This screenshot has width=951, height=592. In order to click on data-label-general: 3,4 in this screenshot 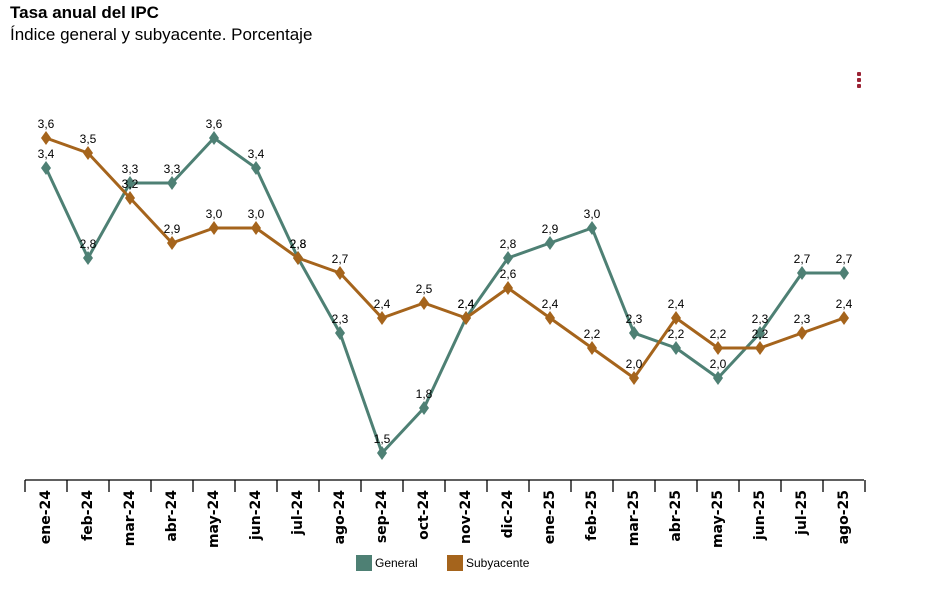, I will do `click(46, 154)`.